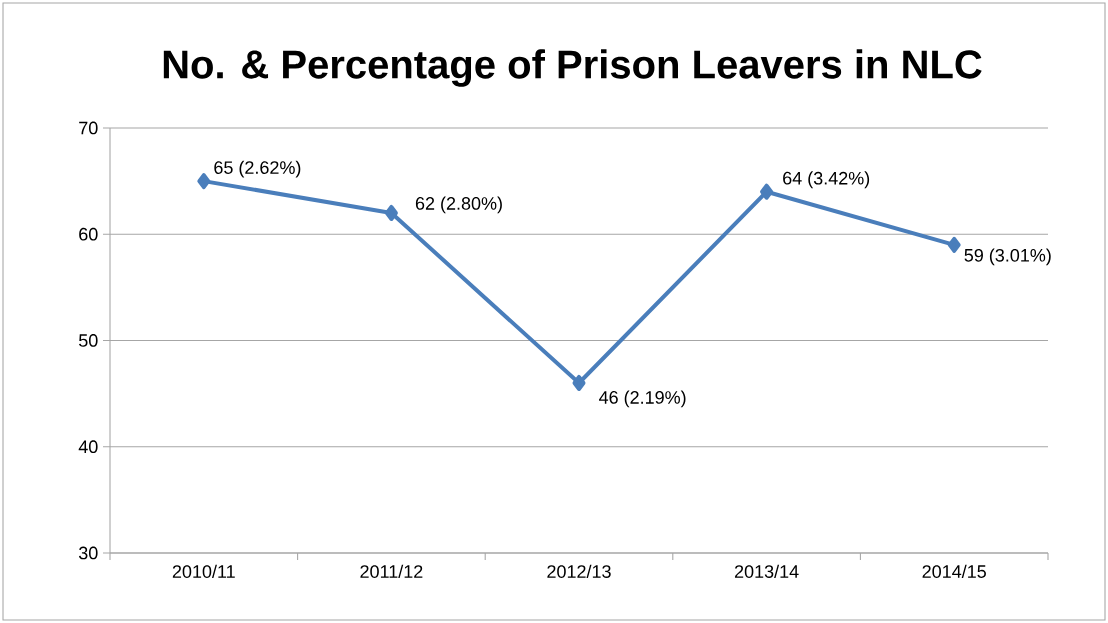 The image size is (1108, 623). I want to click on x-tick-label: 2012/13, so click(579, 571).